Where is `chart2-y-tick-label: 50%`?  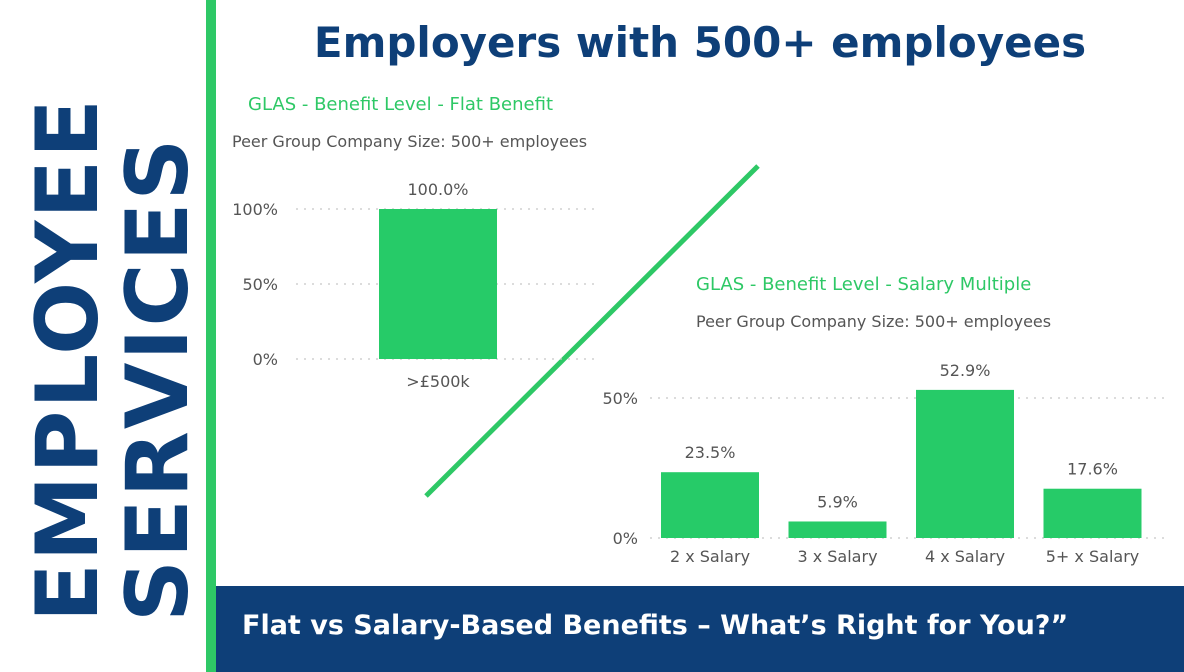
chart2-y-tick-label: 50% is located at coordinates (620, 398).